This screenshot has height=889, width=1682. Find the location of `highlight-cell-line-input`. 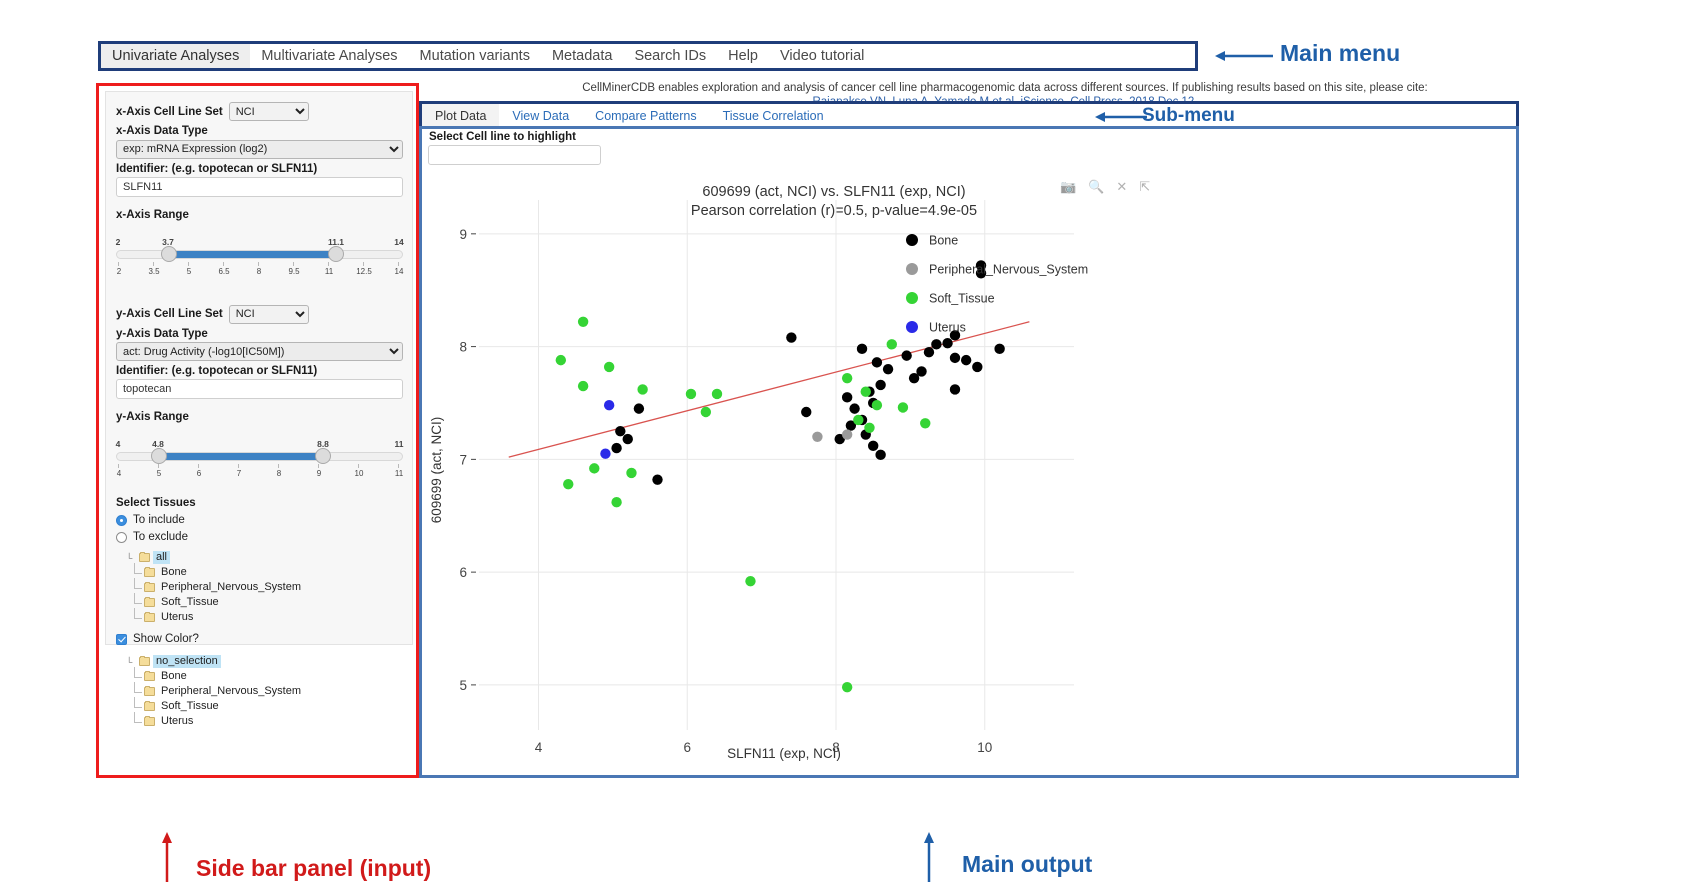

highlight-cell-line-input is located at coordinates (514, 155).